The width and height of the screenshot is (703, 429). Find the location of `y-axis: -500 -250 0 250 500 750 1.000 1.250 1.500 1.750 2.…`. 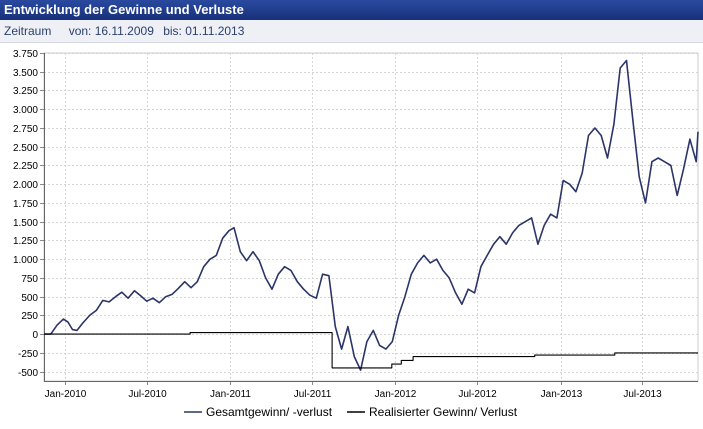

y-axis: -500 -250 0 250 500 750 1.000 1.250 1.500 1.750 2.… is located at coordinates (29, 215).